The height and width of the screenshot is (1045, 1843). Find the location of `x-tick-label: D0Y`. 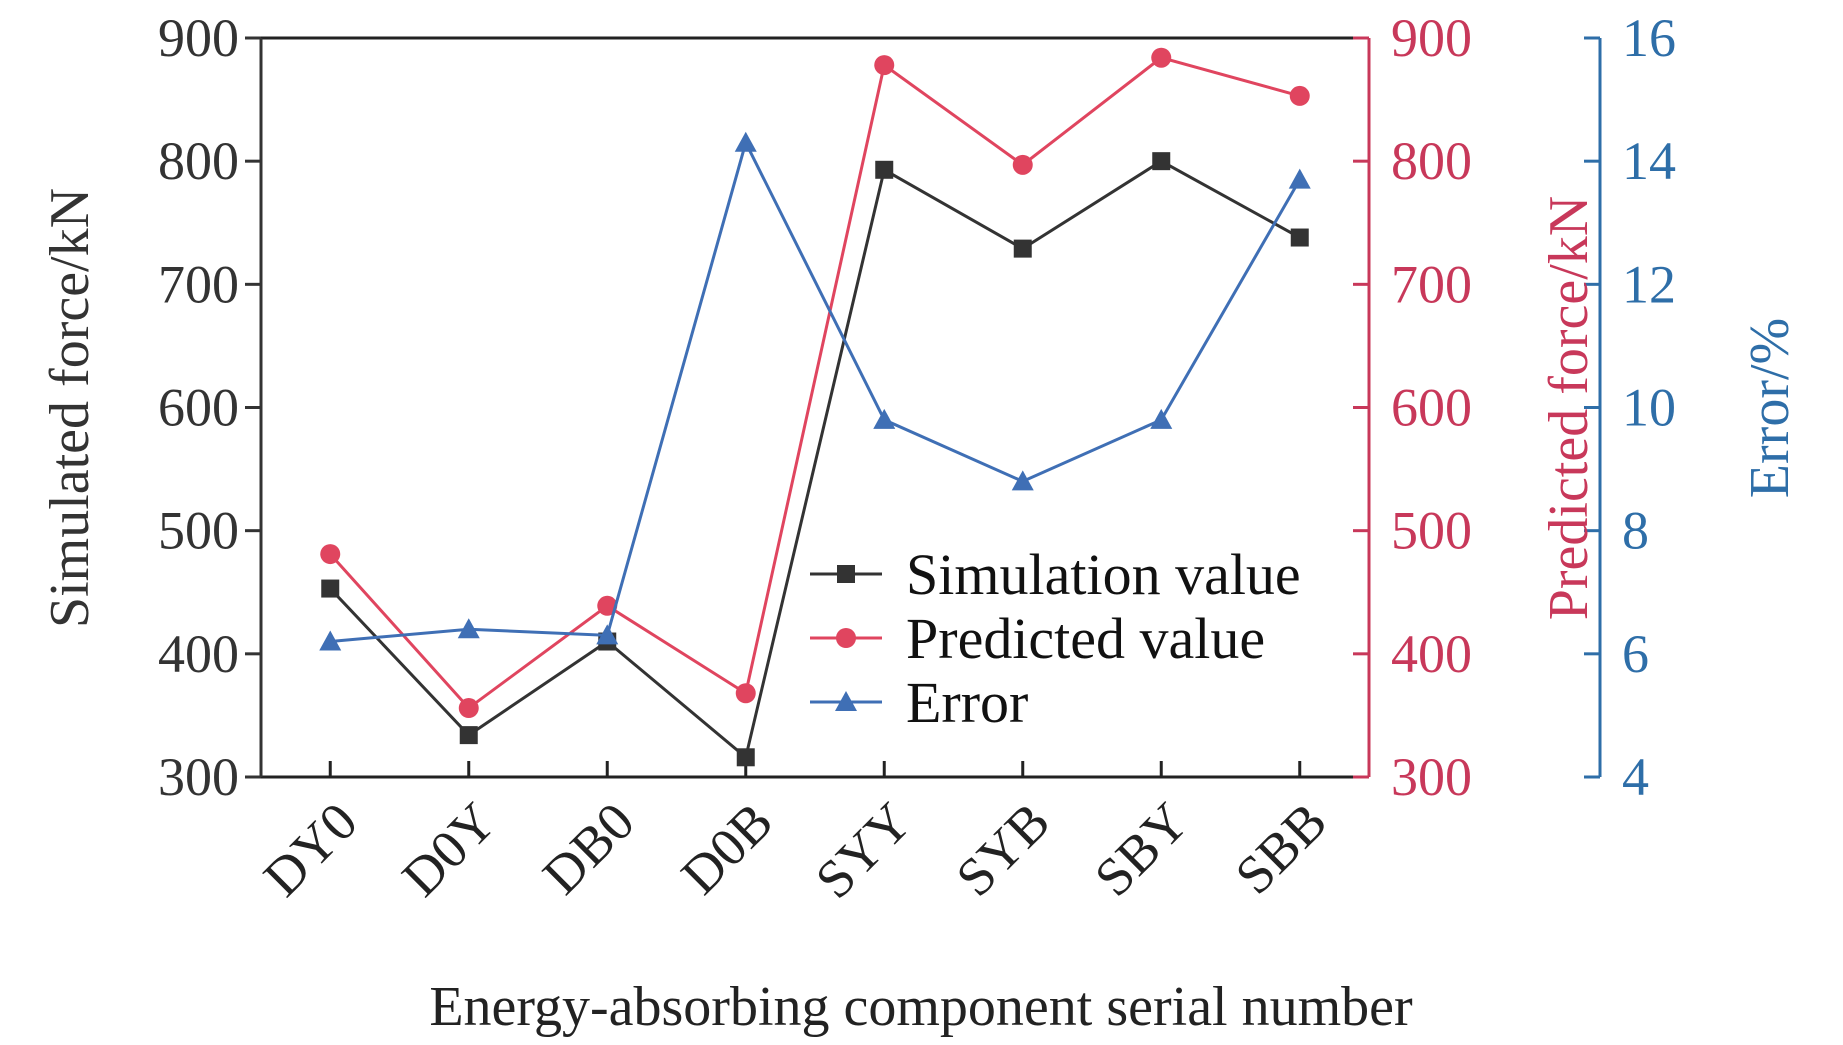

x-tick-label: D0Y is located at coordinates (449, 849).